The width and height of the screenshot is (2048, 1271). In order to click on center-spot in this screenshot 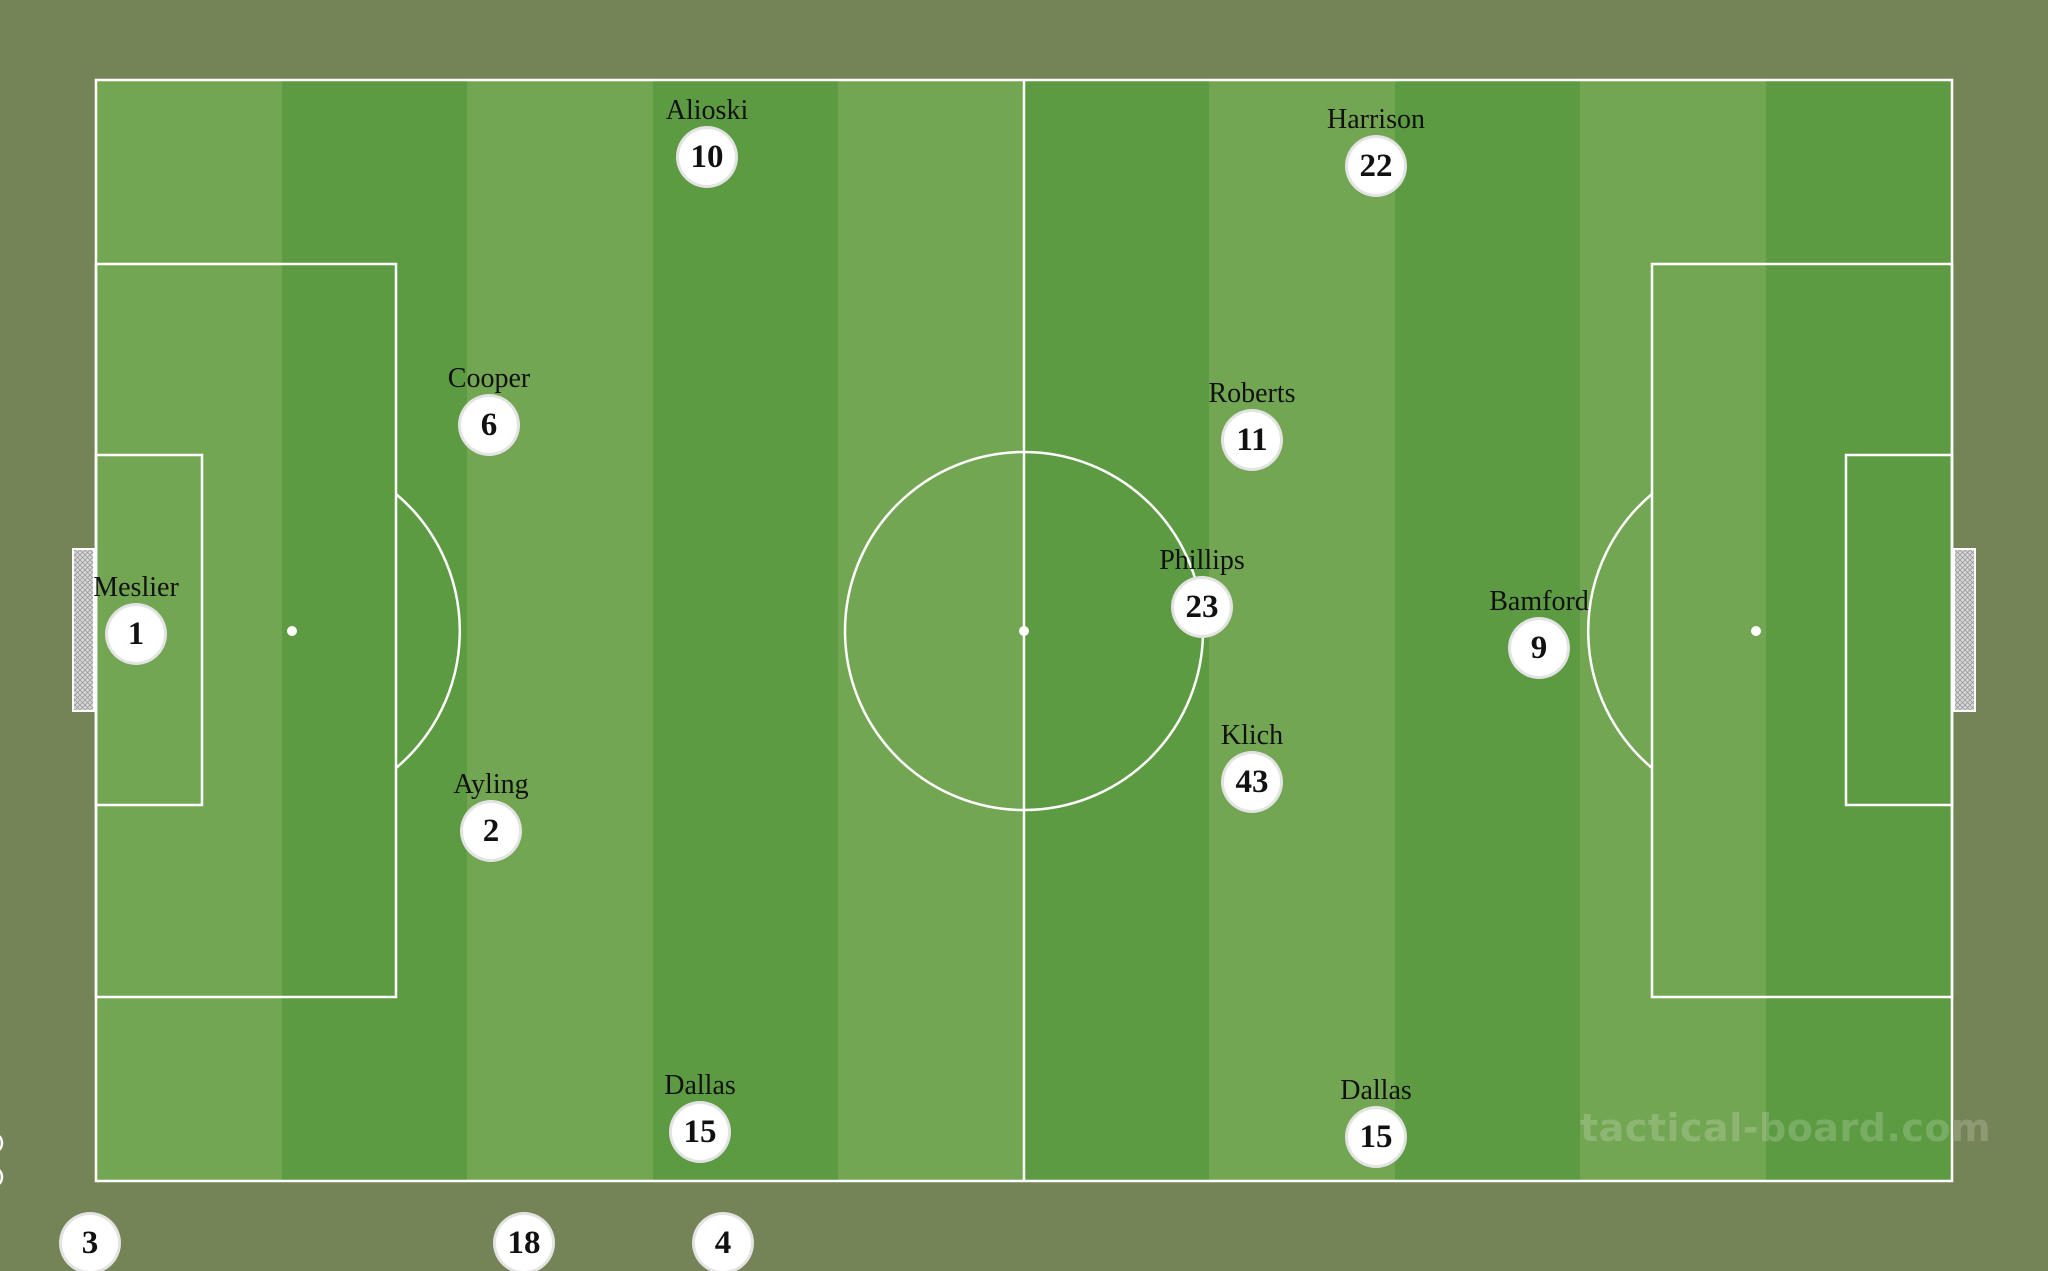, I will do `click(1024, 631)`.